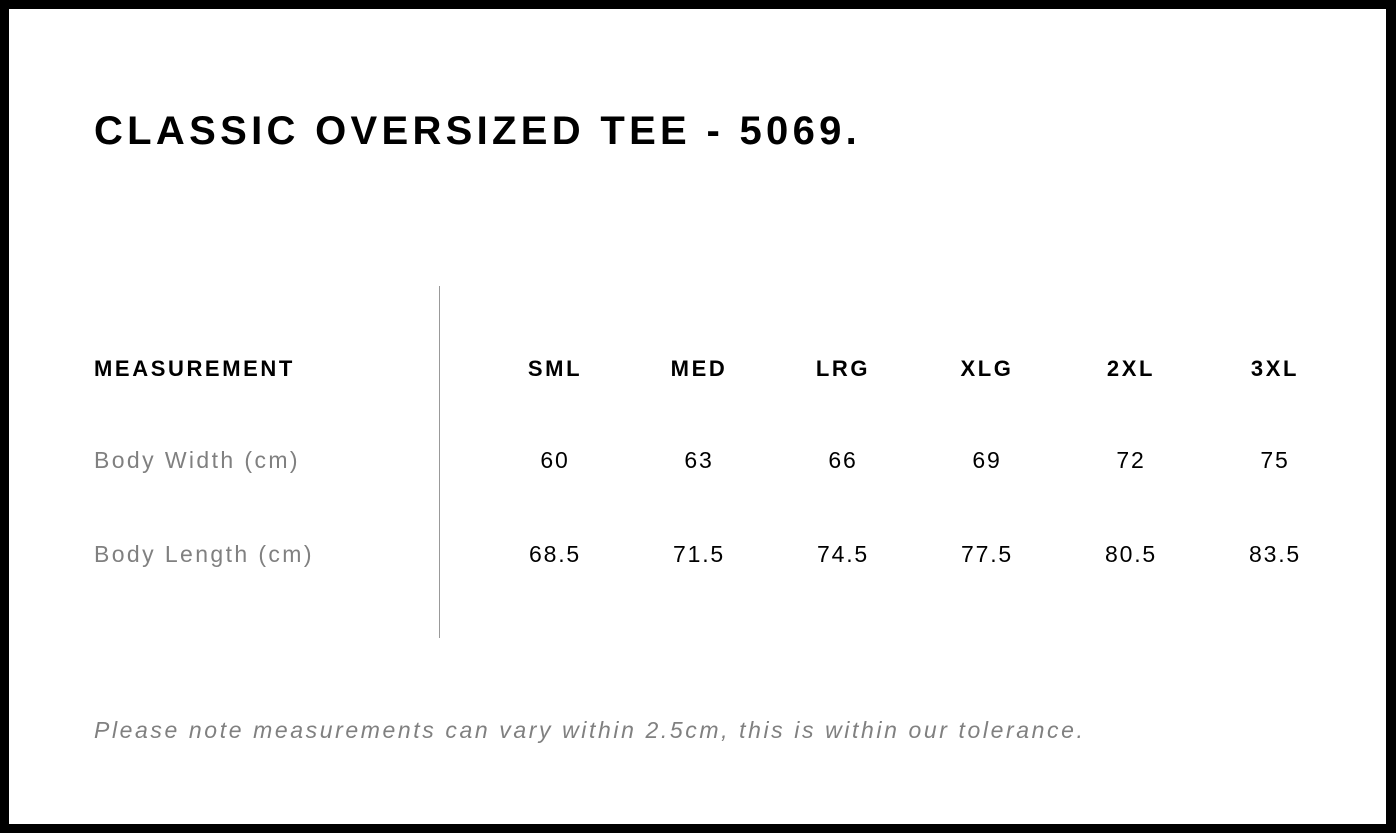  I want to click on size-header-med: MED, so click(699, 368).